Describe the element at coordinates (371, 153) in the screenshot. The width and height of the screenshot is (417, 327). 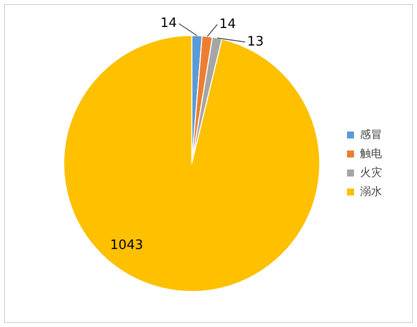
I see `legend-label: 触电` at that location.